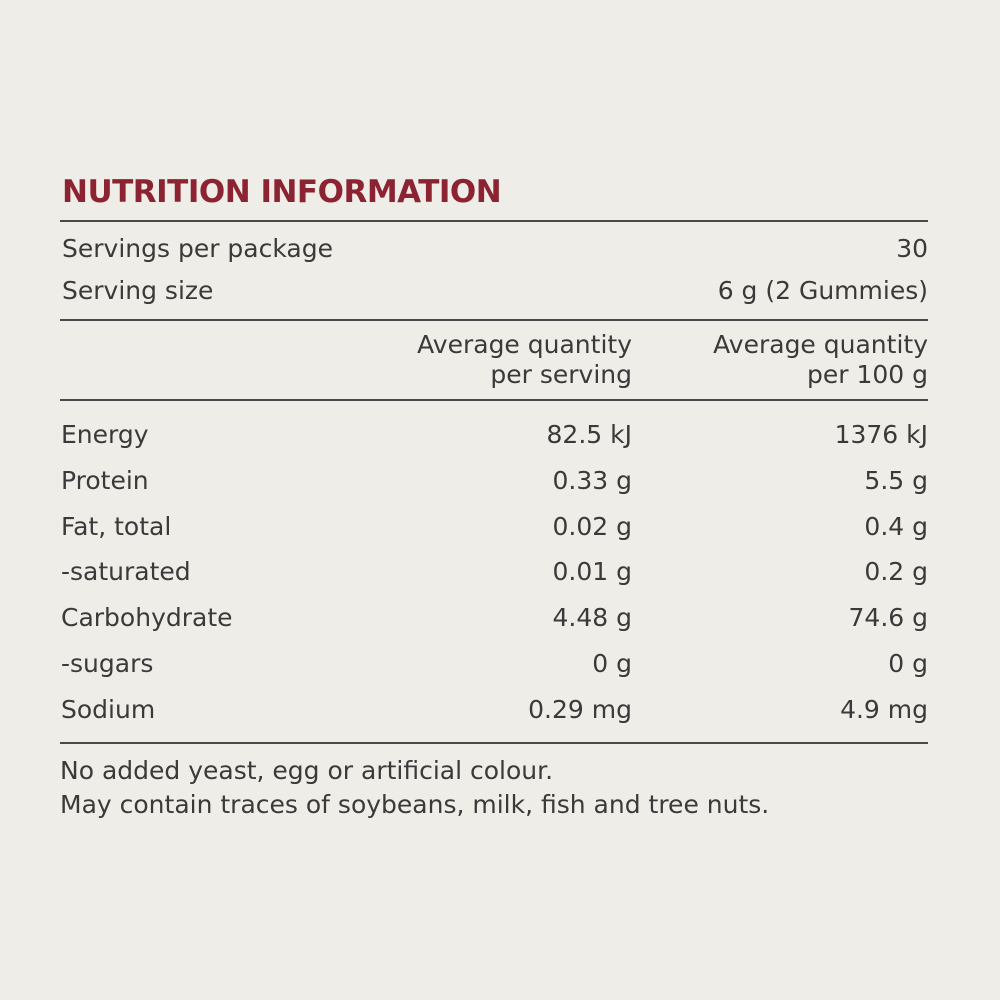 This screenshot has height=1000, width=1000. What do you see at coordinates (896, 480) in the screenshot?
I see `per-100g: 5.5 g` at bounding box center [896, 480].